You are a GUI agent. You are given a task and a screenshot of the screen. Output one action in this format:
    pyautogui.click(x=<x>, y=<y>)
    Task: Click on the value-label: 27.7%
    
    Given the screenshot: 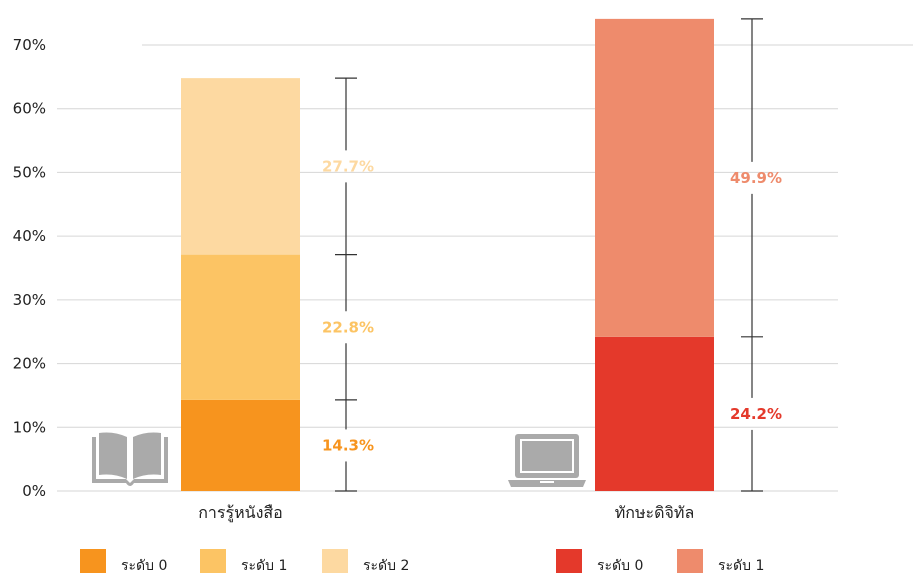 What is the action you would take?
    pyautogui.click(x=348, y=166)
    